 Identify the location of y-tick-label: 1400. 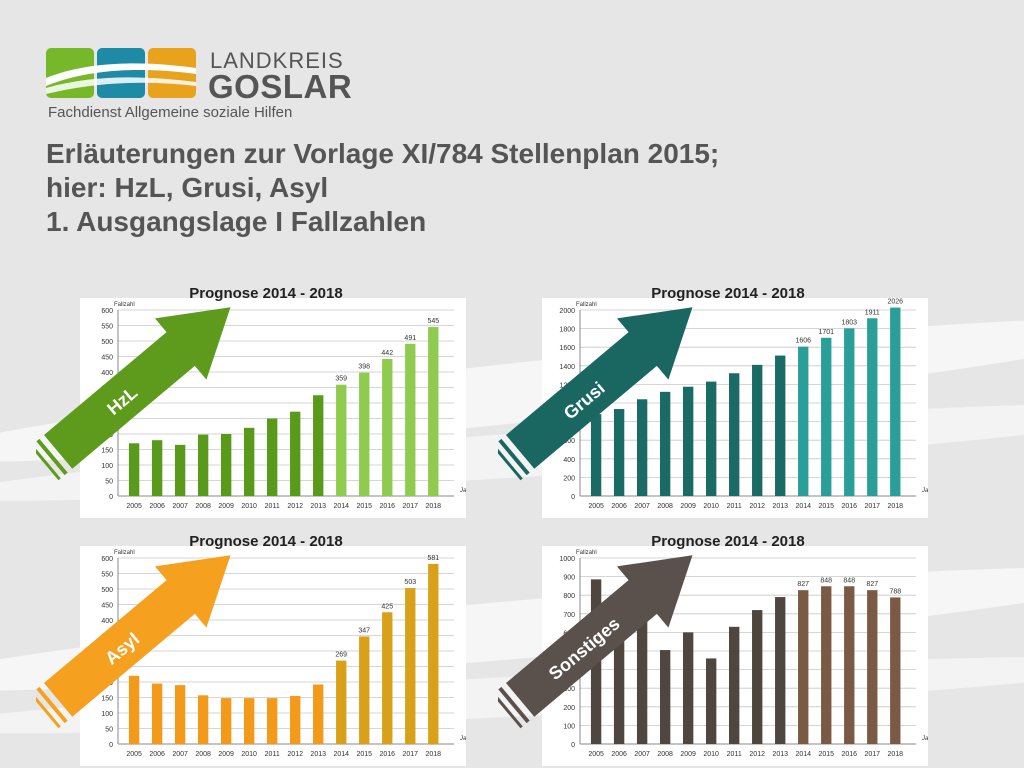
(567, 367).